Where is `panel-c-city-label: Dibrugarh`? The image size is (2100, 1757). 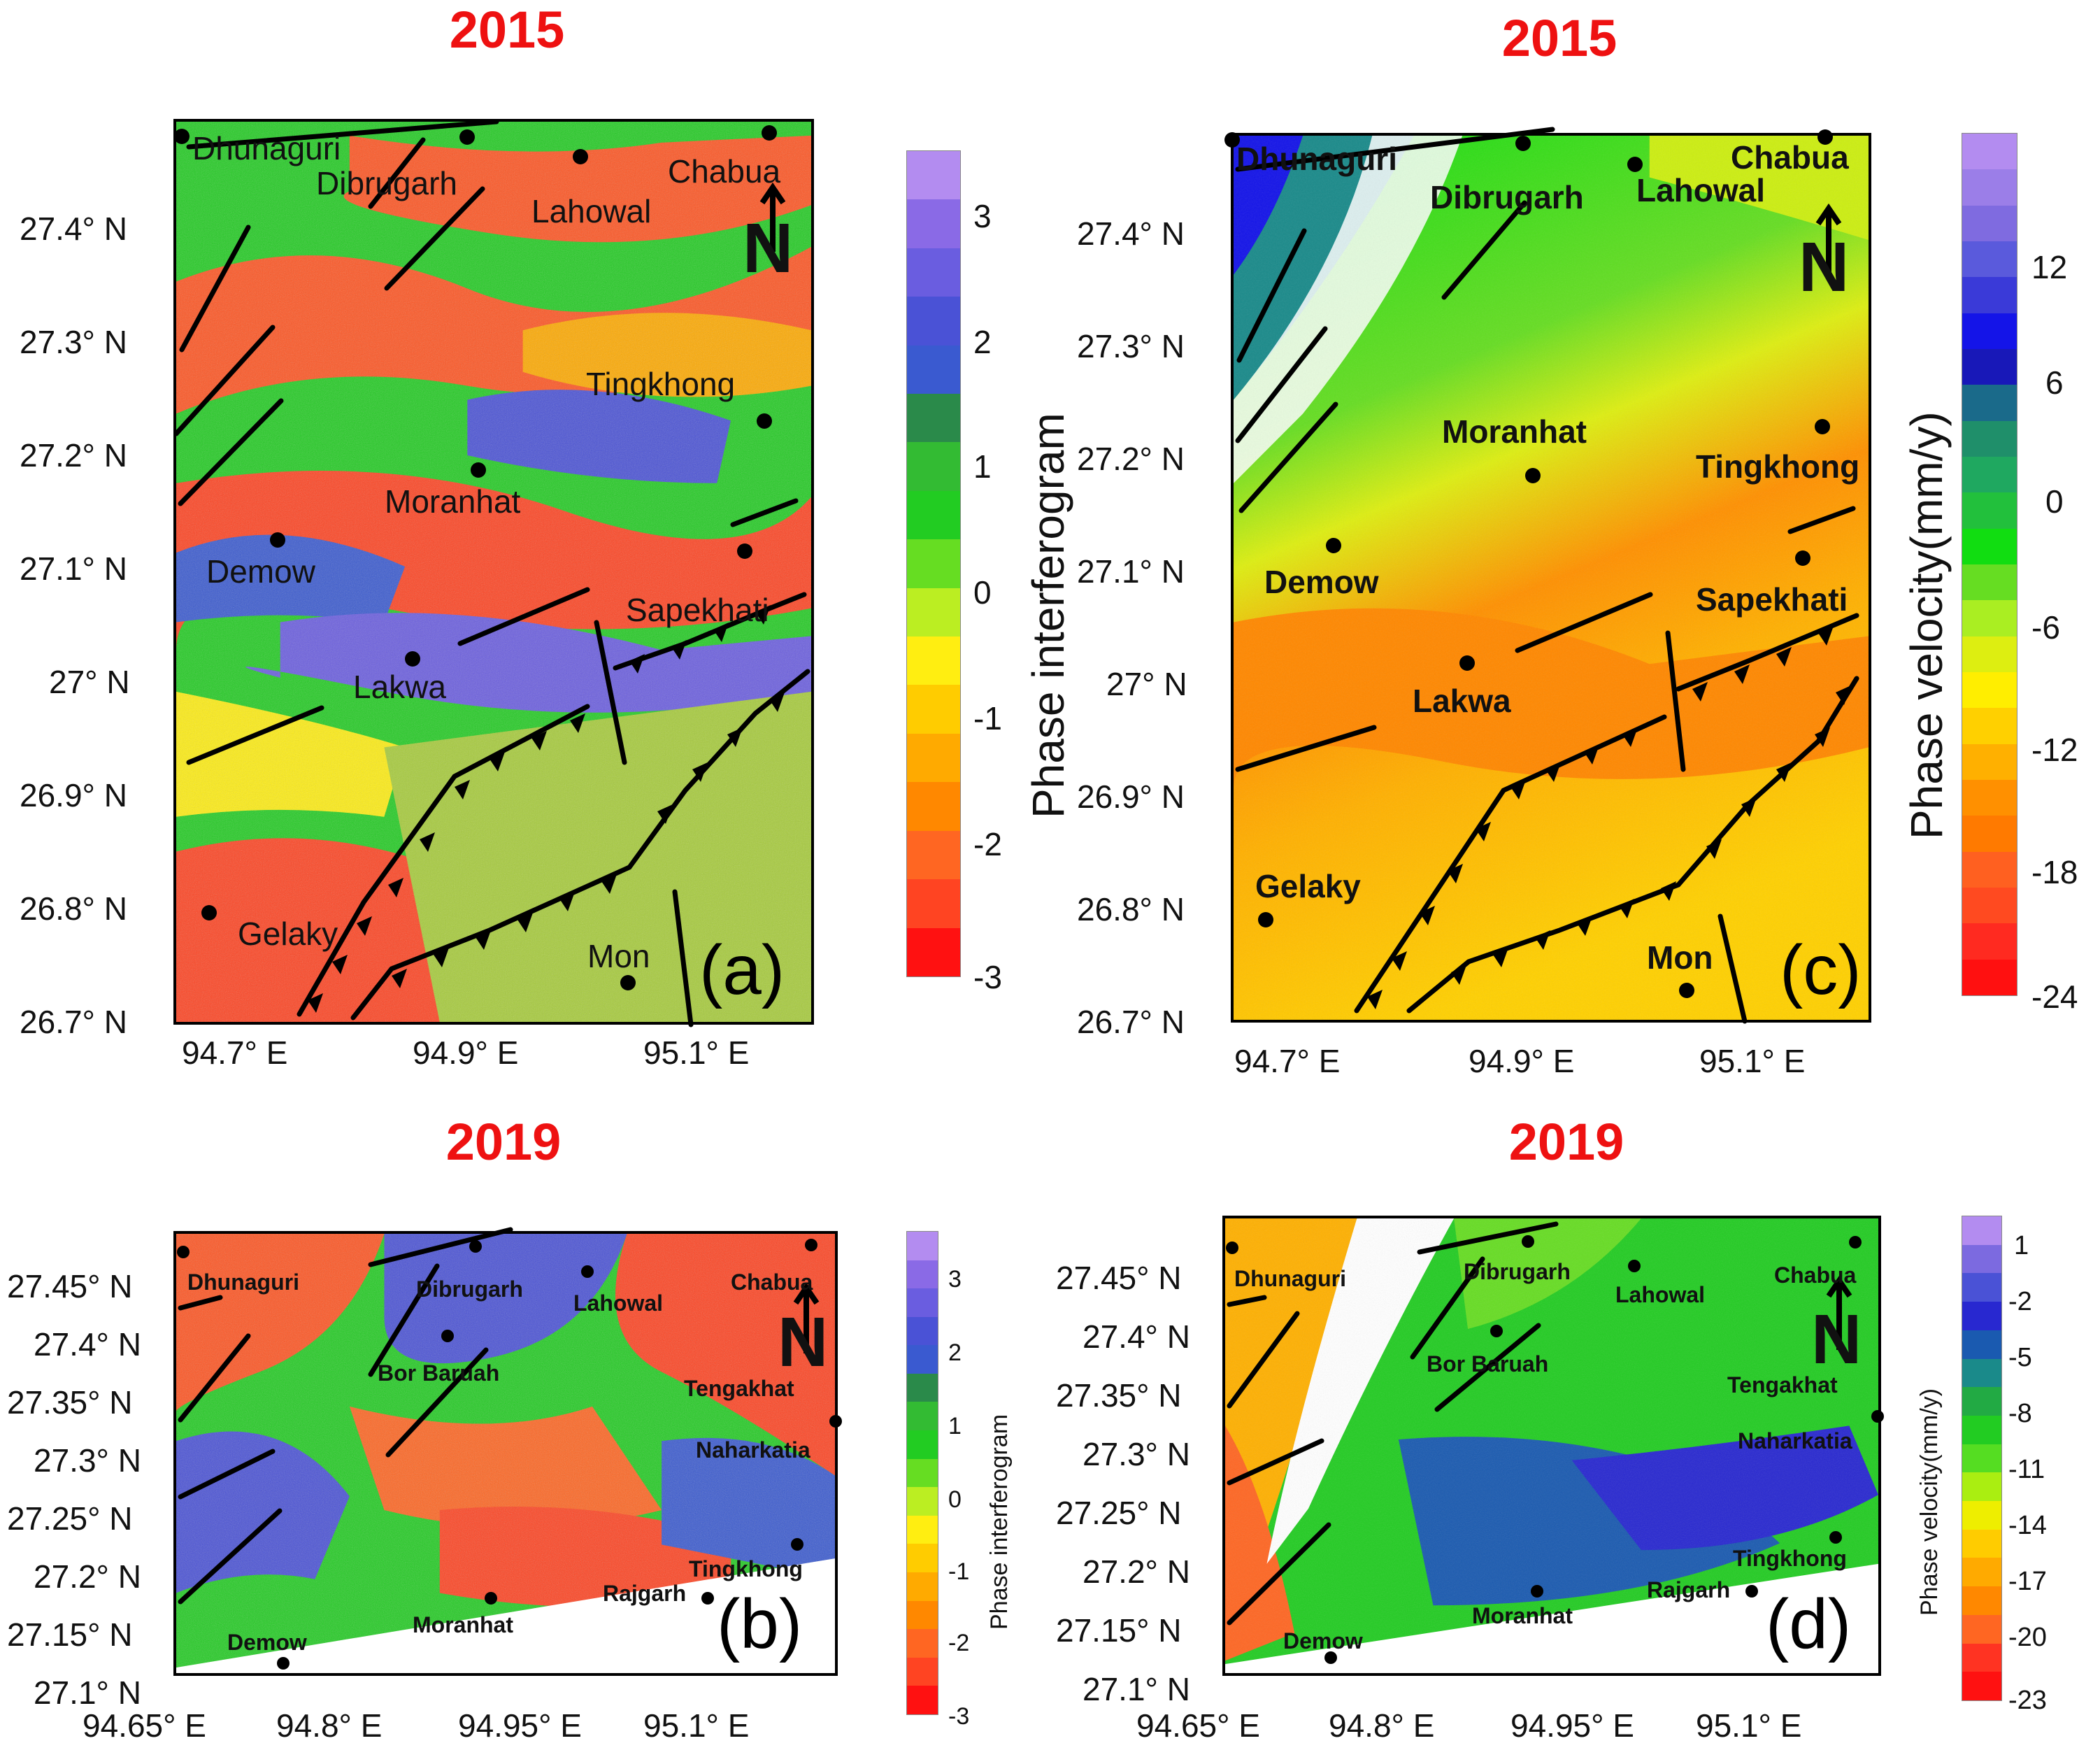 panel-c-city-label: Dibrugarh is located at coordinates (1507, 197).